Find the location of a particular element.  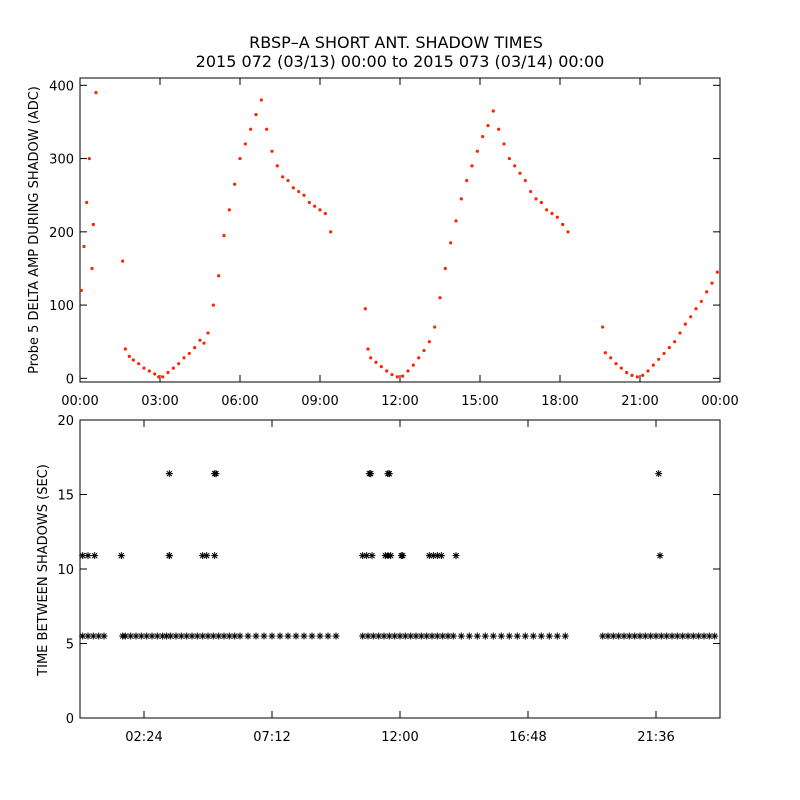

x-tick-label-top: 21:00 is located at coordinates (639, 401).